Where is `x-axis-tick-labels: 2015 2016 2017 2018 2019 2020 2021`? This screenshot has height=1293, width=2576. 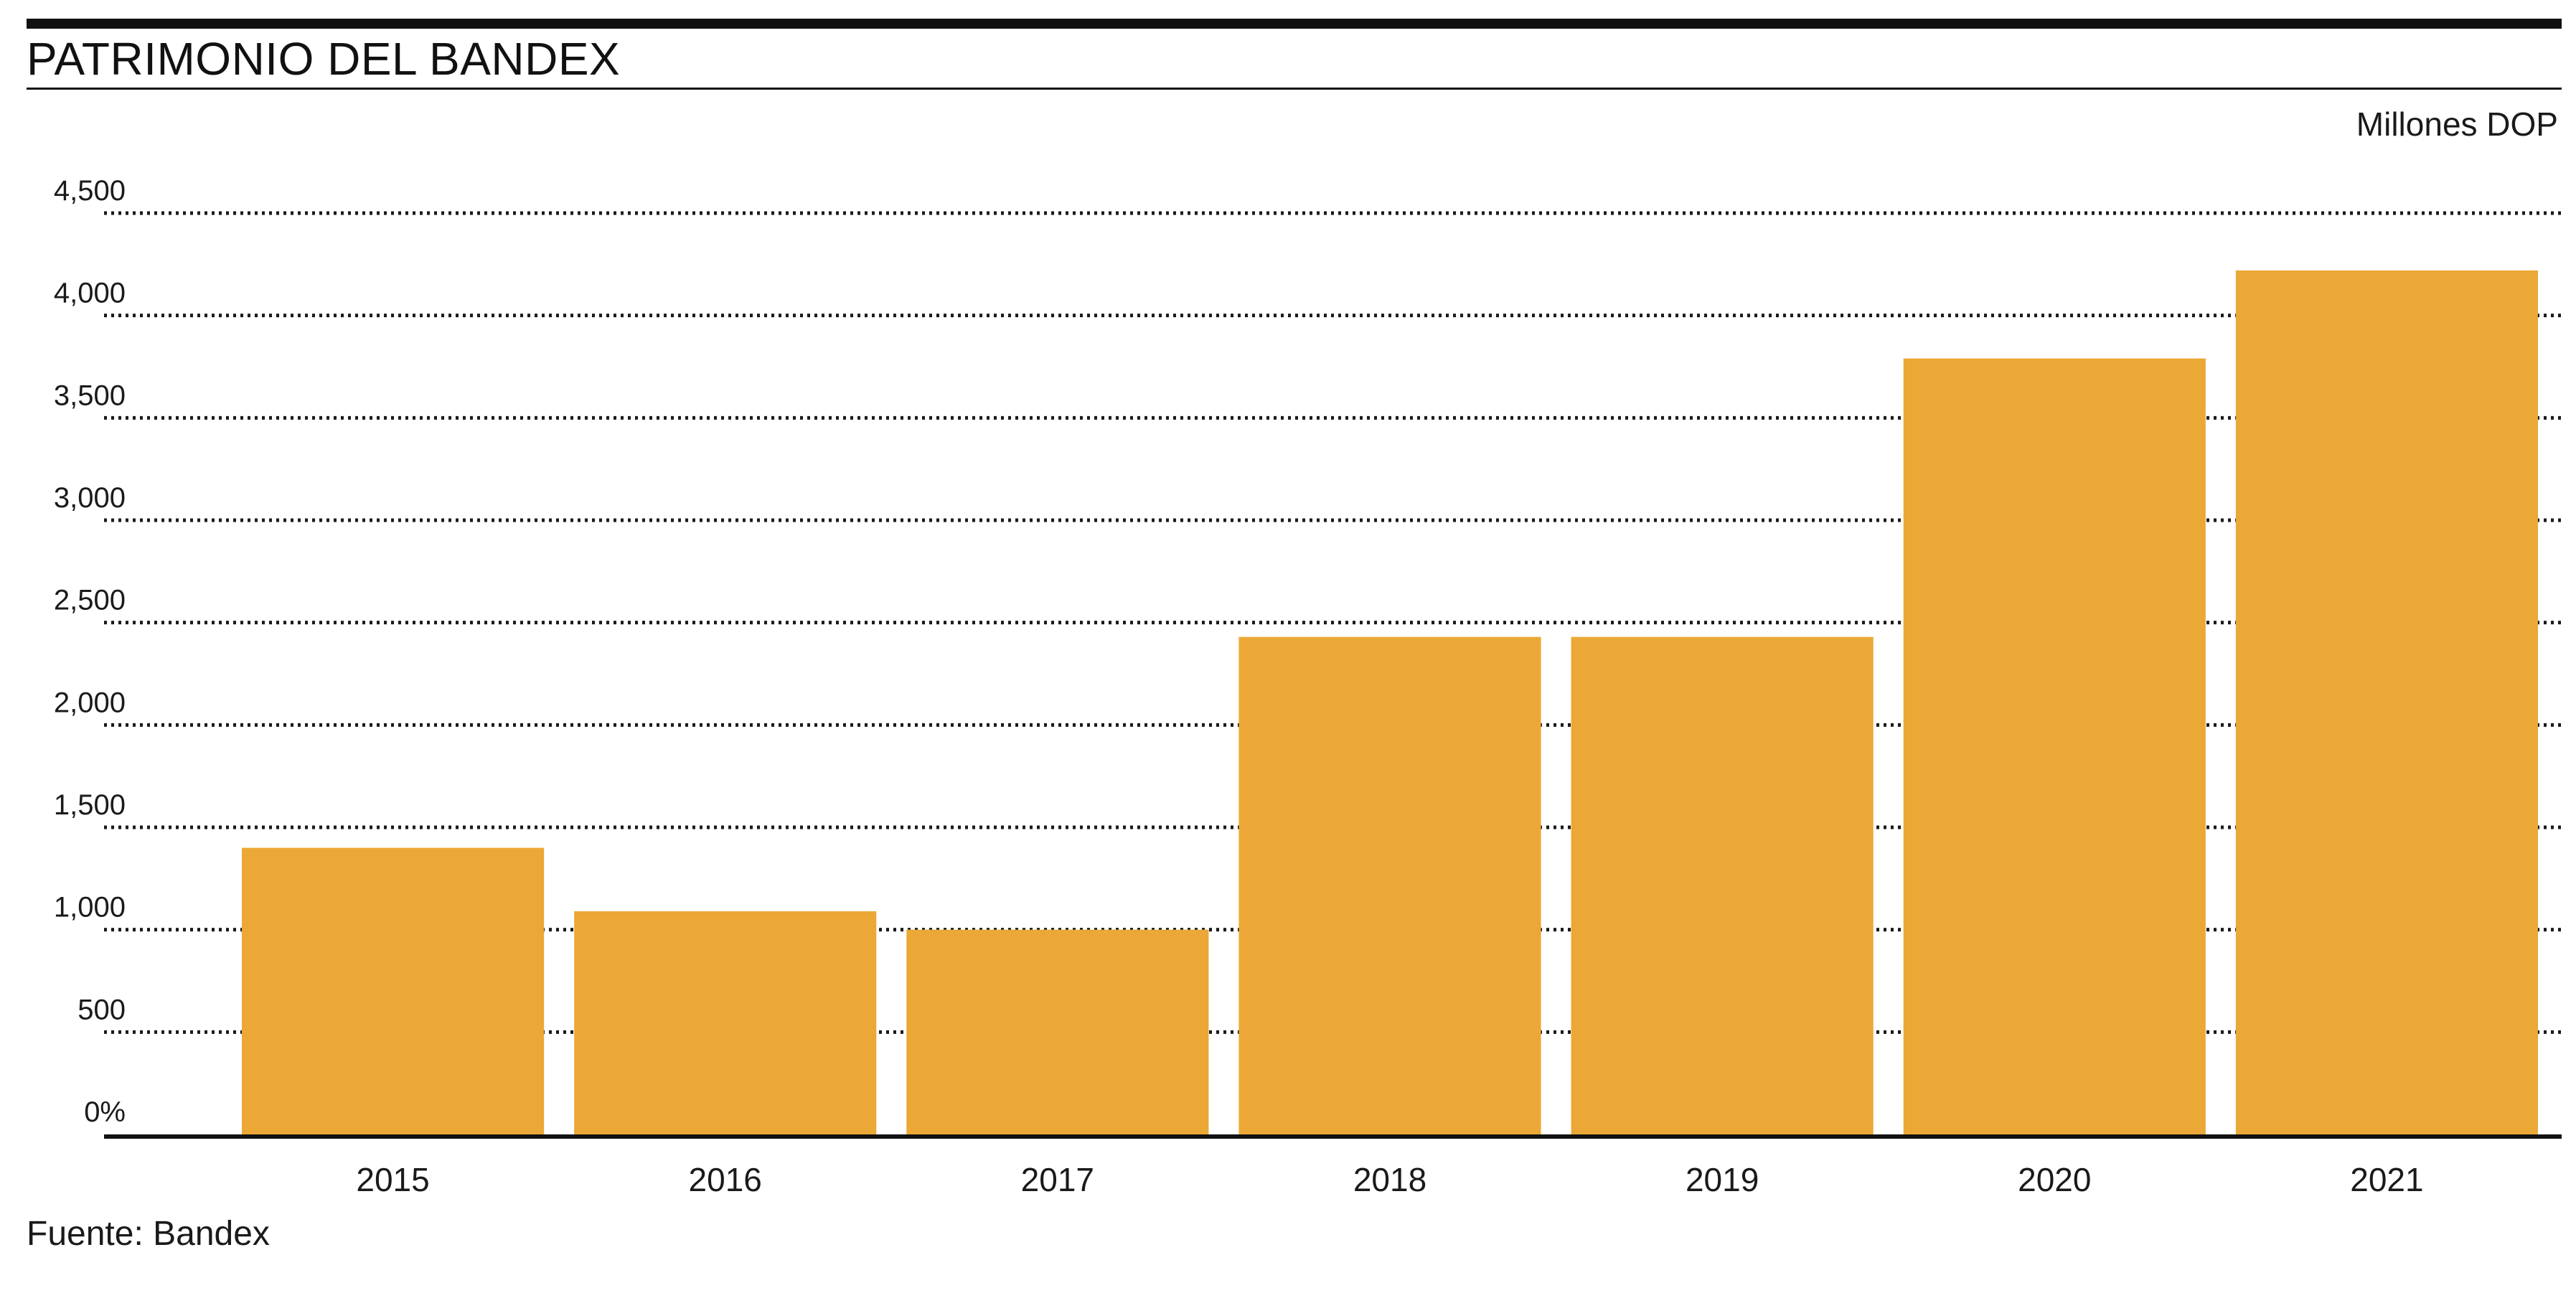 x-axis-tick-labels: 2015 2016 2017 2018 2019 2020 2021 is located at coordinates (1389, 1179).